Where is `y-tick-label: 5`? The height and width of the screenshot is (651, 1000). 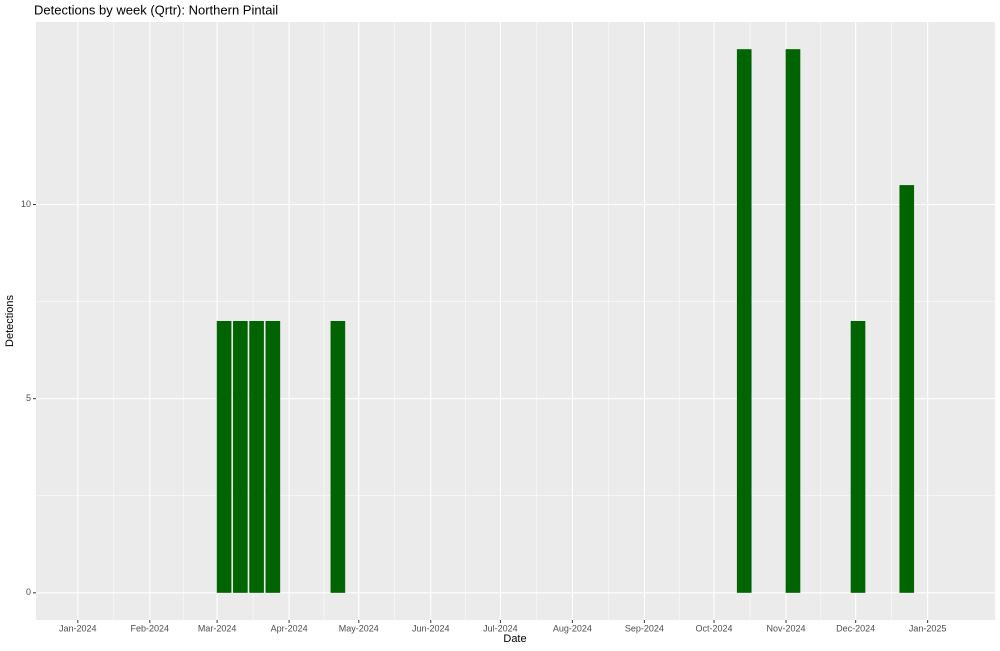 y-tick-label: 5 is located at coordinates (28, 398).